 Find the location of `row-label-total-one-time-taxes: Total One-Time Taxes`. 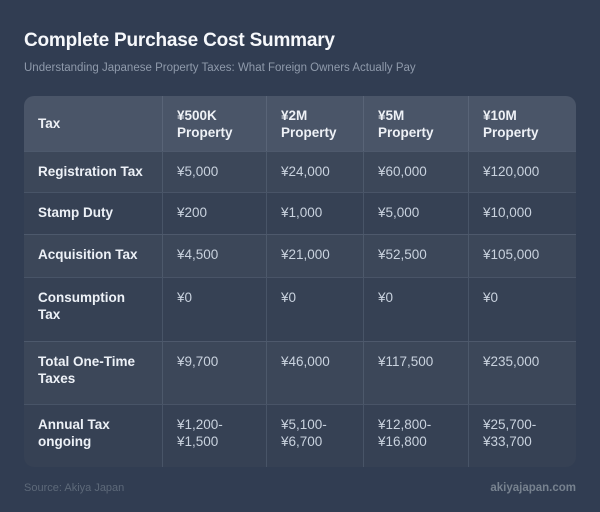

row-label-total-one-time-taxes: Total One-Time Taxes is located at coordinates (93, 372).